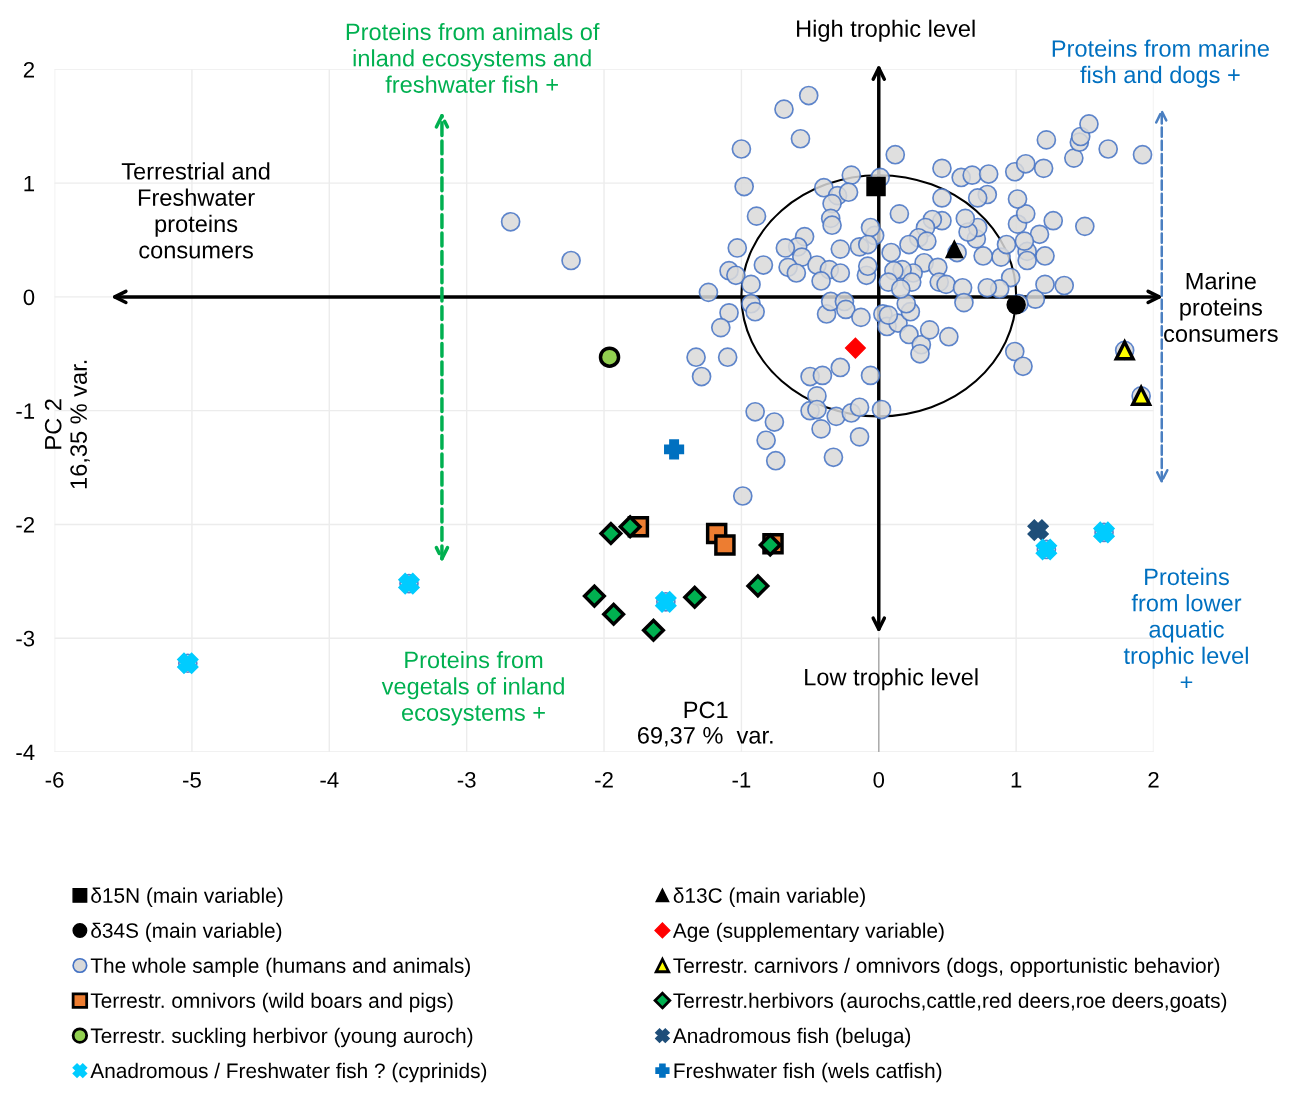 This screenshot has width=1299, height=1101. What do you see at coordinates (891, 679) in the screenshot?
I see `annotation: Low trophic level` at bounding box center [891, 679].